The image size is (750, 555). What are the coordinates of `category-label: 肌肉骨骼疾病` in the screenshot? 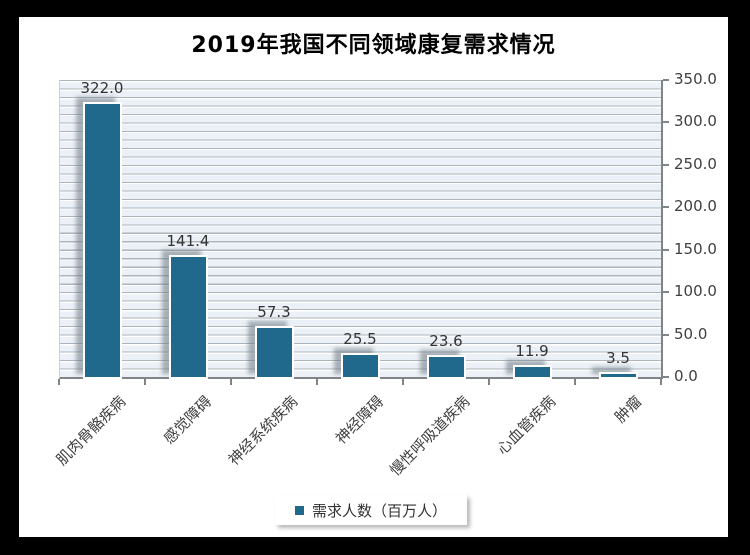 It's located at (91, 430).